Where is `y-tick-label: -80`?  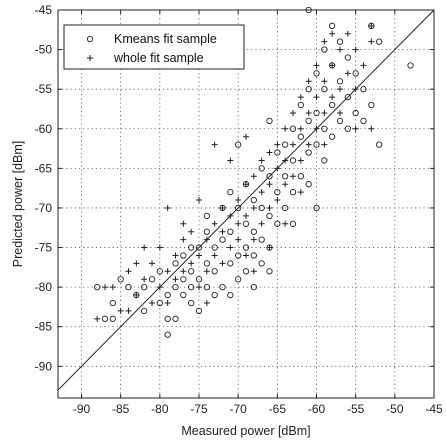
y-tick-label: -80 is located at coordinates (44, 287).